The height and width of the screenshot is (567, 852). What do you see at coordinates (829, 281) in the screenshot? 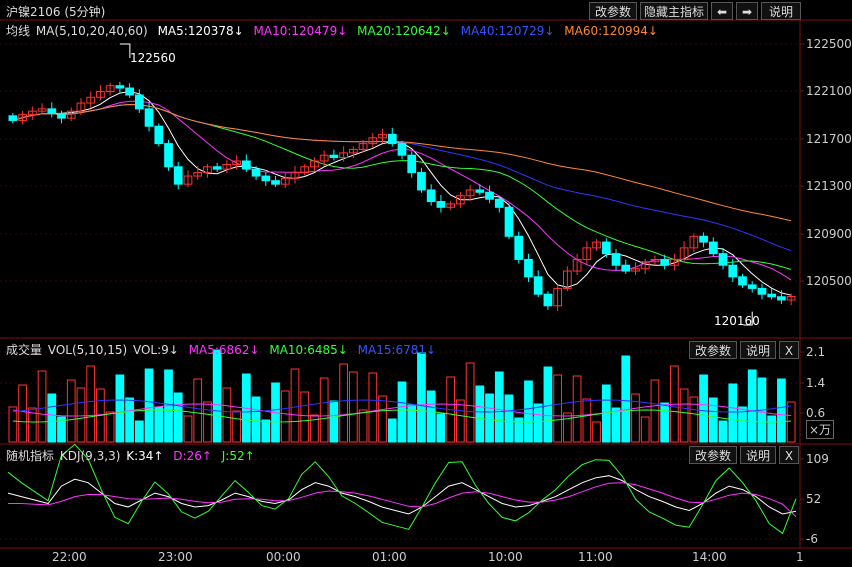
I see `y-tick-6: 120500` at bounding box center [829, 281].